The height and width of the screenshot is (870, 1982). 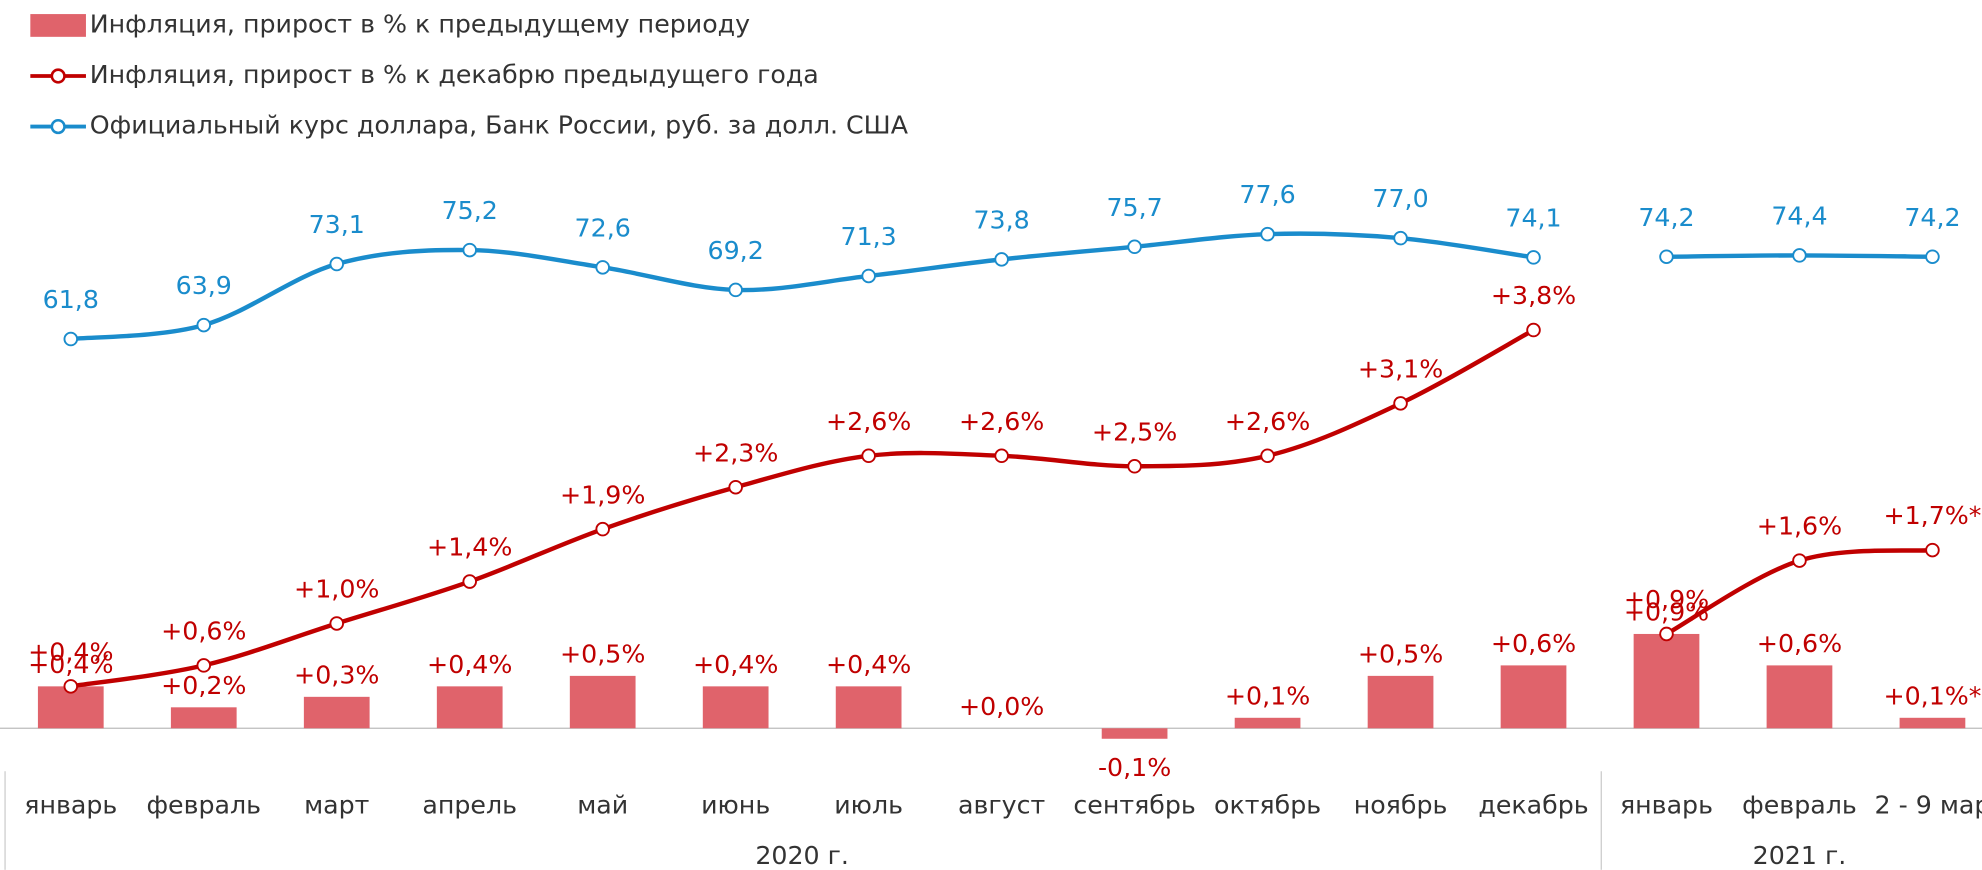 I want to click on bar-value-label: +0,1%*, so click(x=1932, y=696).